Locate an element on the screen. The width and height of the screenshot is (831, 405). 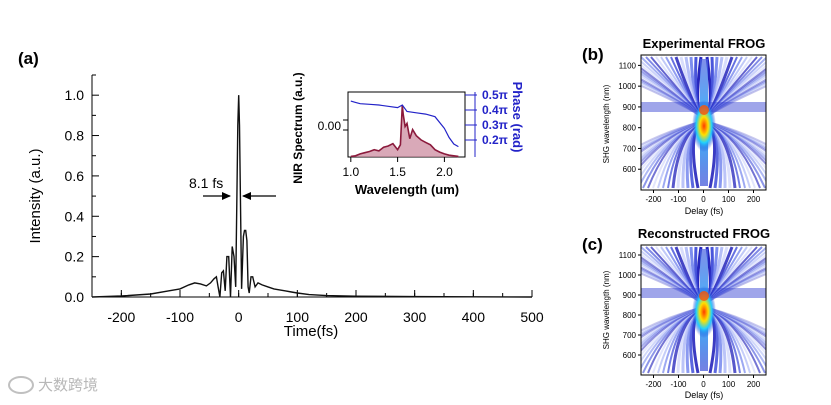
reconstructed-frog-heatmap is located at coordinates (703, 310).